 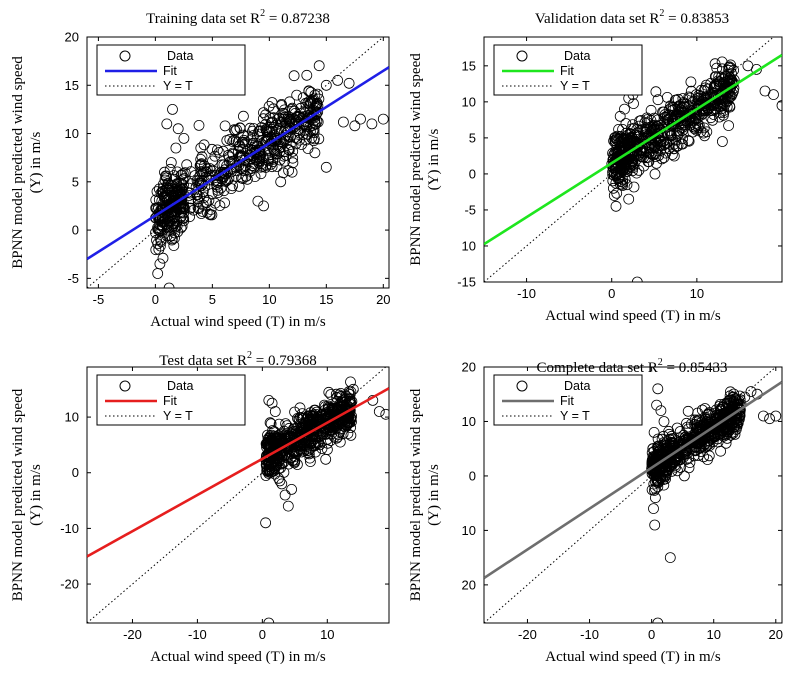 What do you see at coordinates (575, 86) in the screenshot?
I see `legend-label-reference: Y = T` at bounding box center [575, 86].